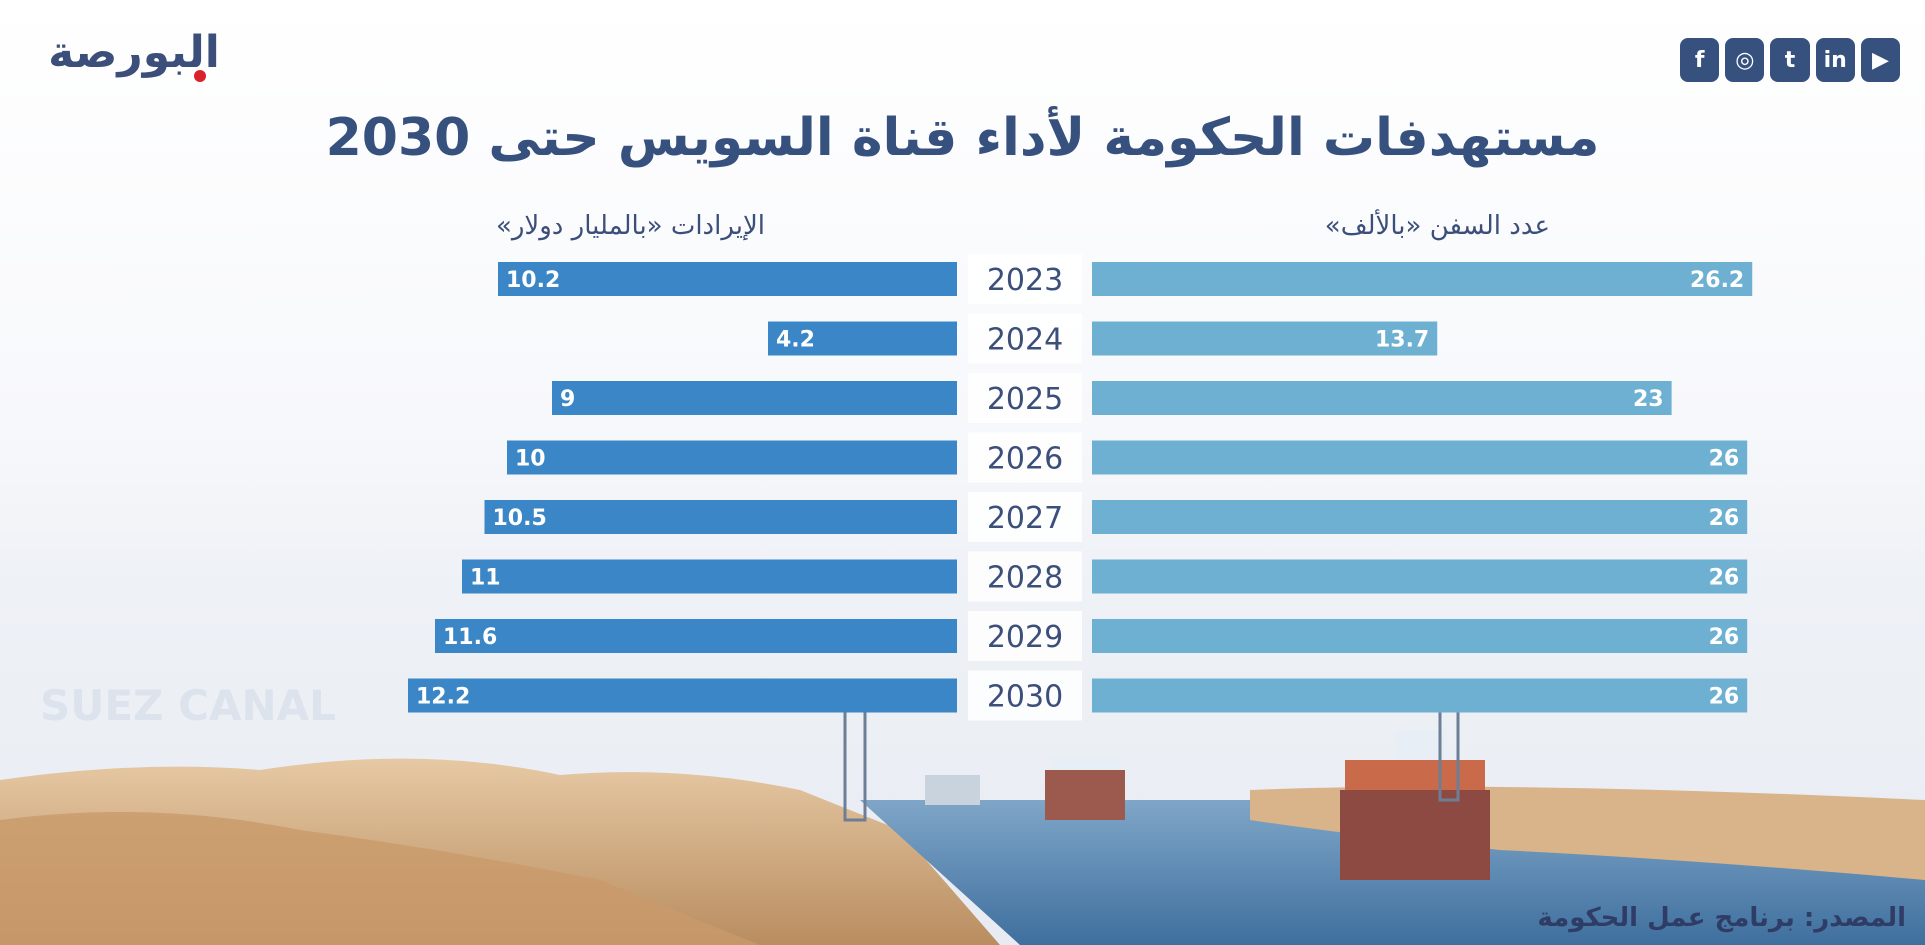 The image size is (1925, 945). Describe the element at coordinates (1437, 226) in the screenshot. I see `ships-panel-title: عدد السفن «بالألف»` at that location.